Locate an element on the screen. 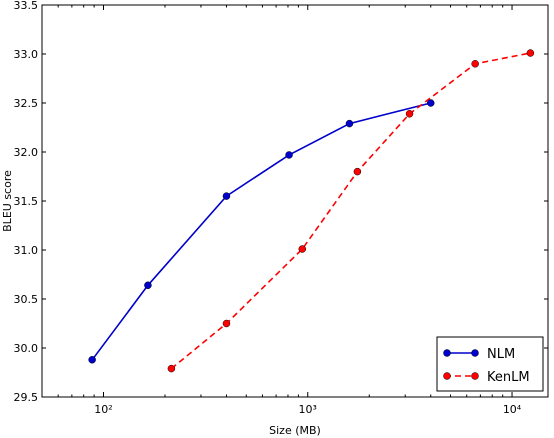  x-tick-label: 10³ is located at coordinates (308, 409).